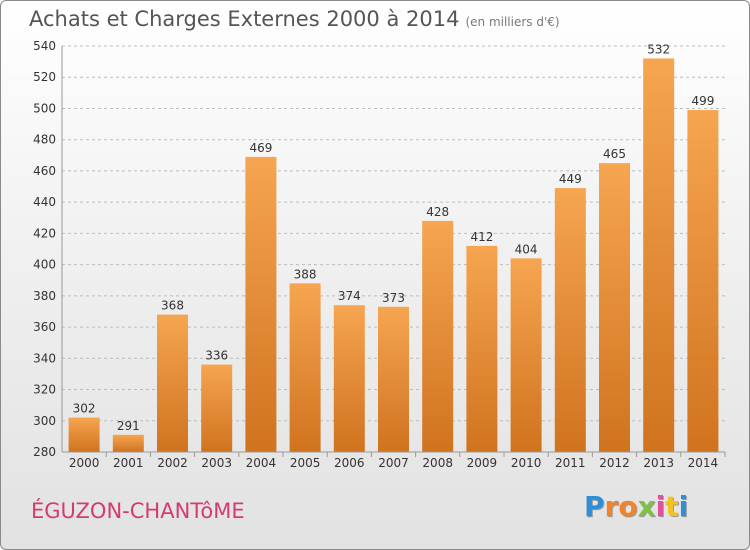 This screenshot has height=550, width=750. What do you see at coordinates (128, 443) in the screenshot?
I see `bar-2001` at bounding box center [128, 443].